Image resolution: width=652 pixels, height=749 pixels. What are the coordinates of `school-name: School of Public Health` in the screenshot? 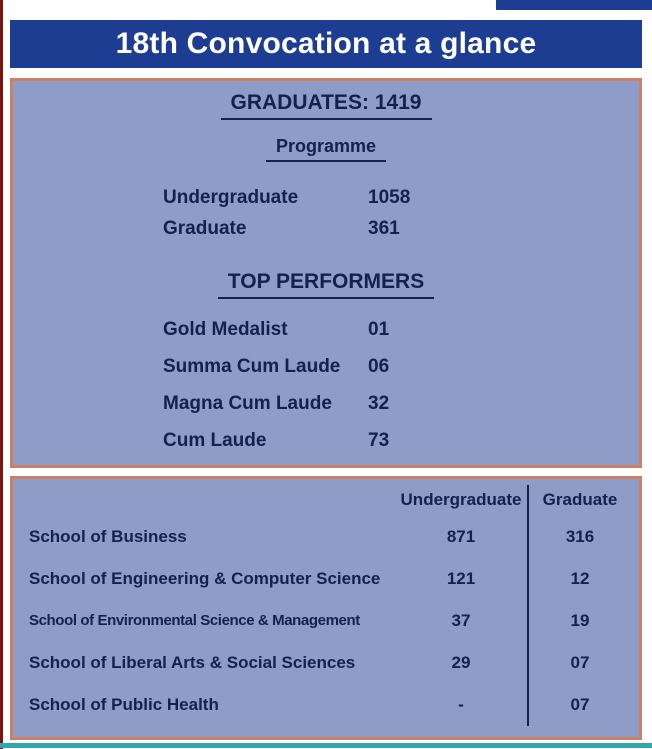 It's located at (124, 704).